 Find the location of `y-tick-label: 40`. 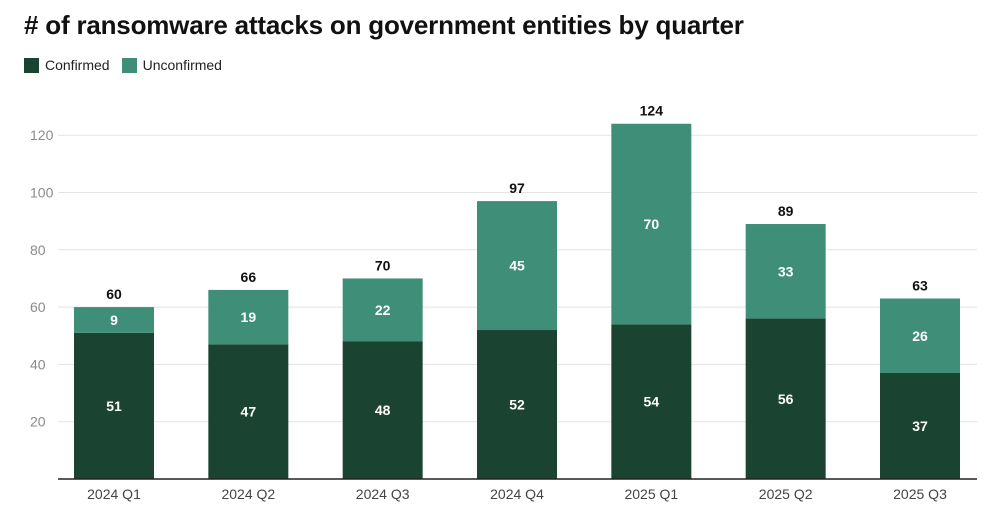

y-tick-label: 40 is located at coordinates (38, 364).